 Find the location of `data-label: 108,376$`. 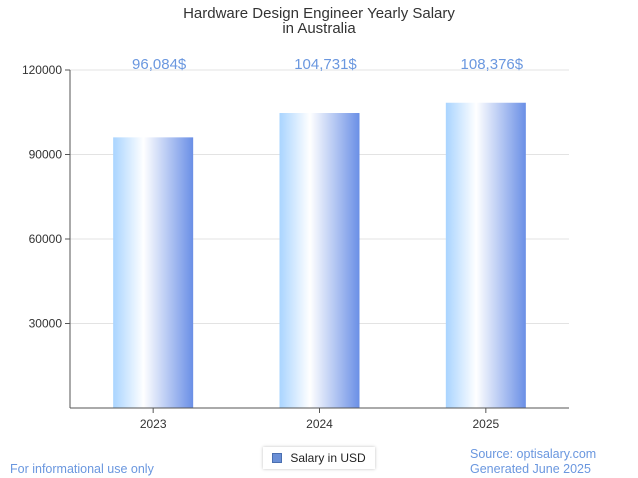

data-label: 108,376$ is located at coordinates (492, 64).